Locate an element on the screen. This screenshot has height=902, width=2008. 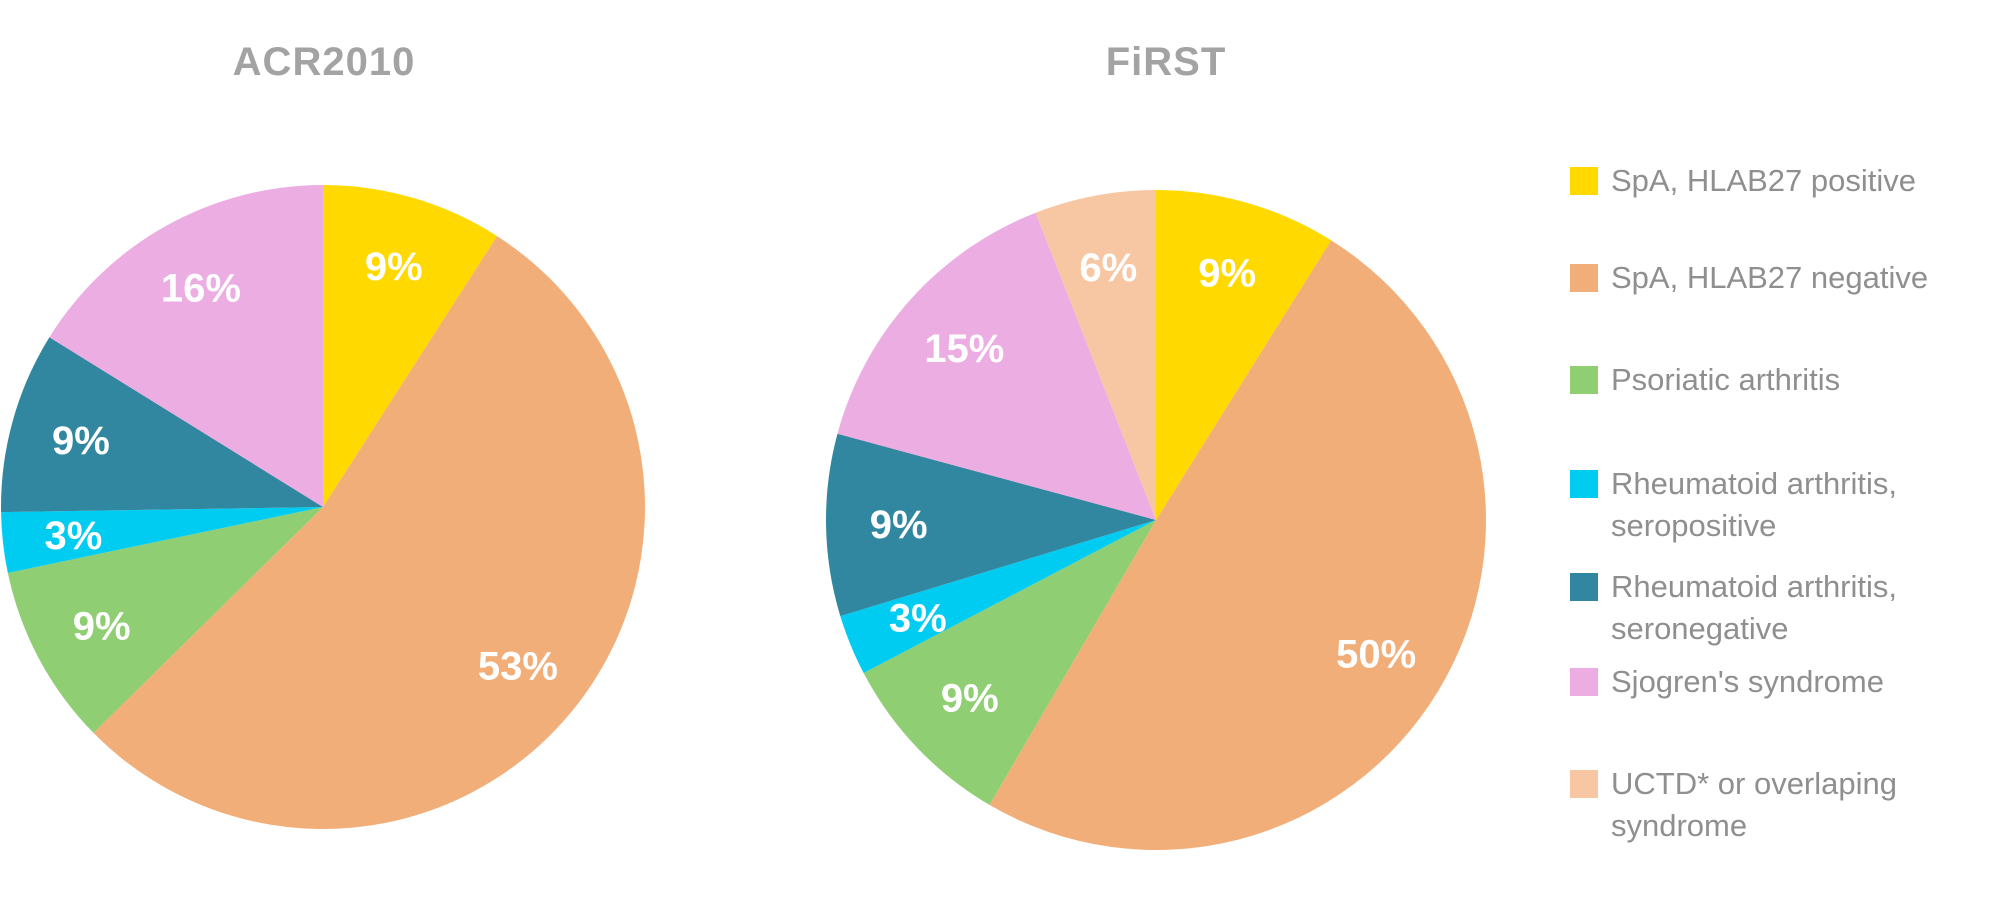
legend-item-psoriatic-arthritis: Psoriatic arthritis is located at coordinates (1786, 380).